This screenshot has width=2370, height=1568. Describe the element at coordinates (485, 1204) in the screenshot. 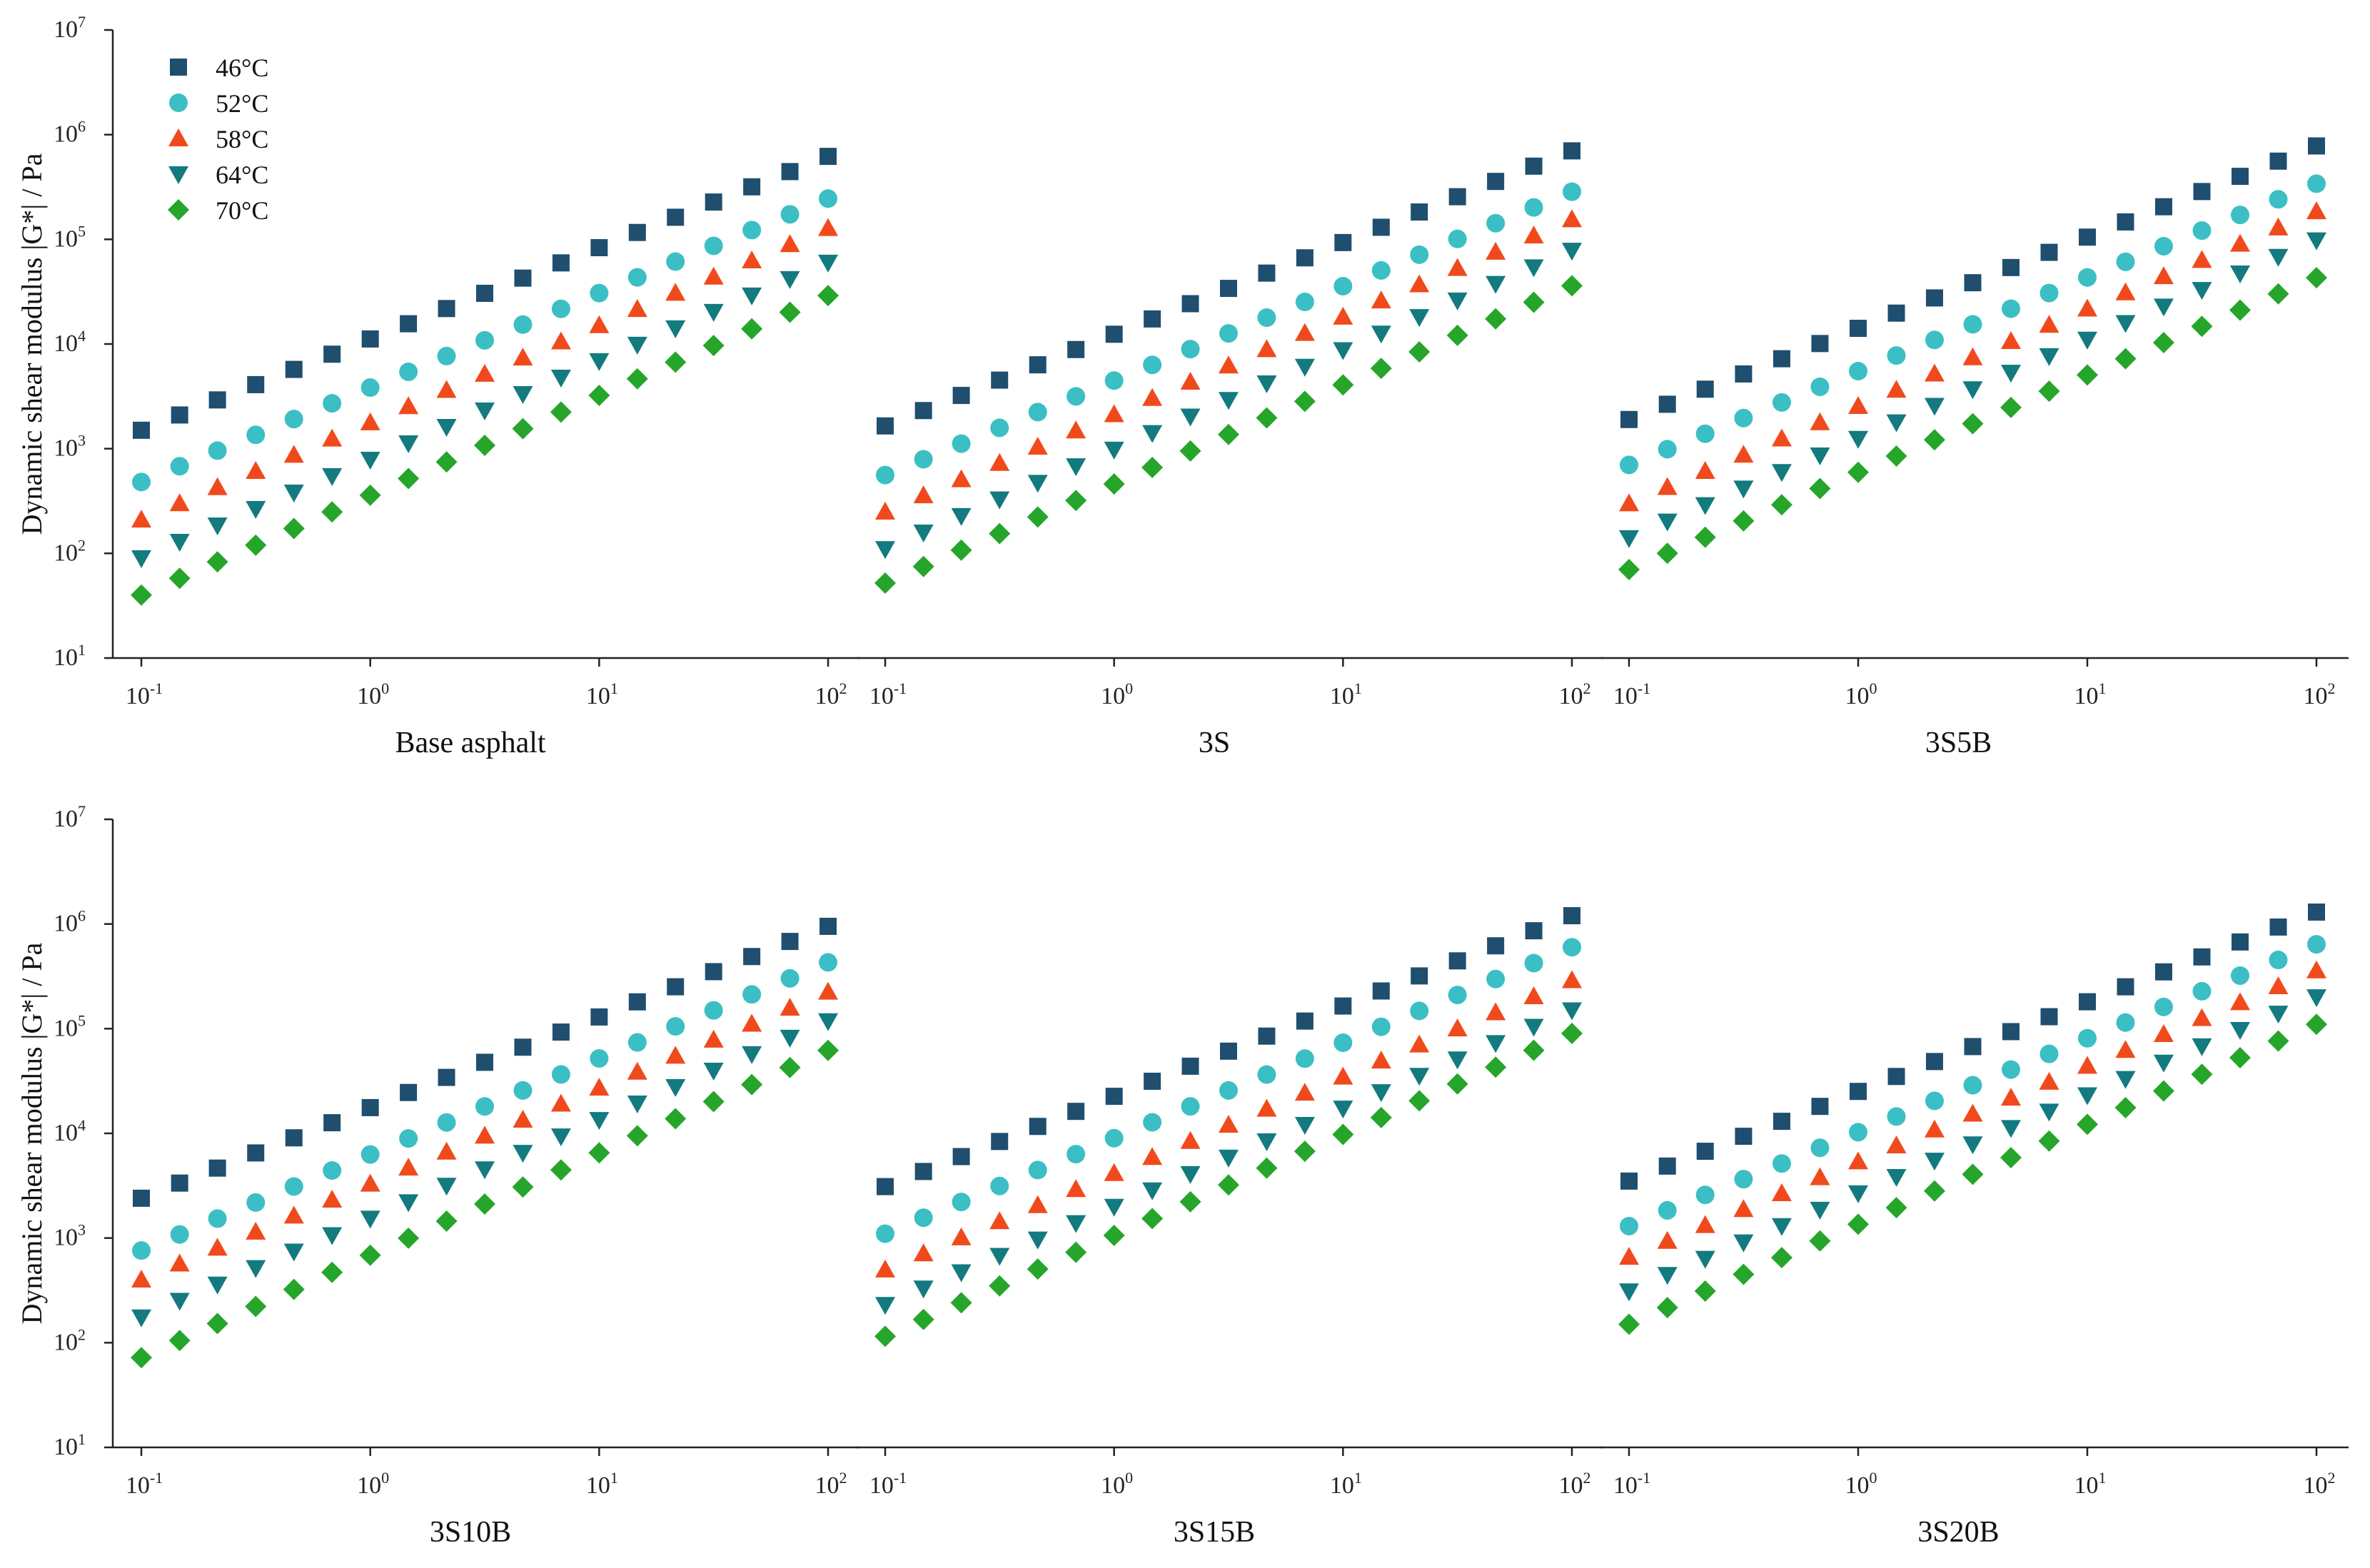

I see `series-diamond` at that location.